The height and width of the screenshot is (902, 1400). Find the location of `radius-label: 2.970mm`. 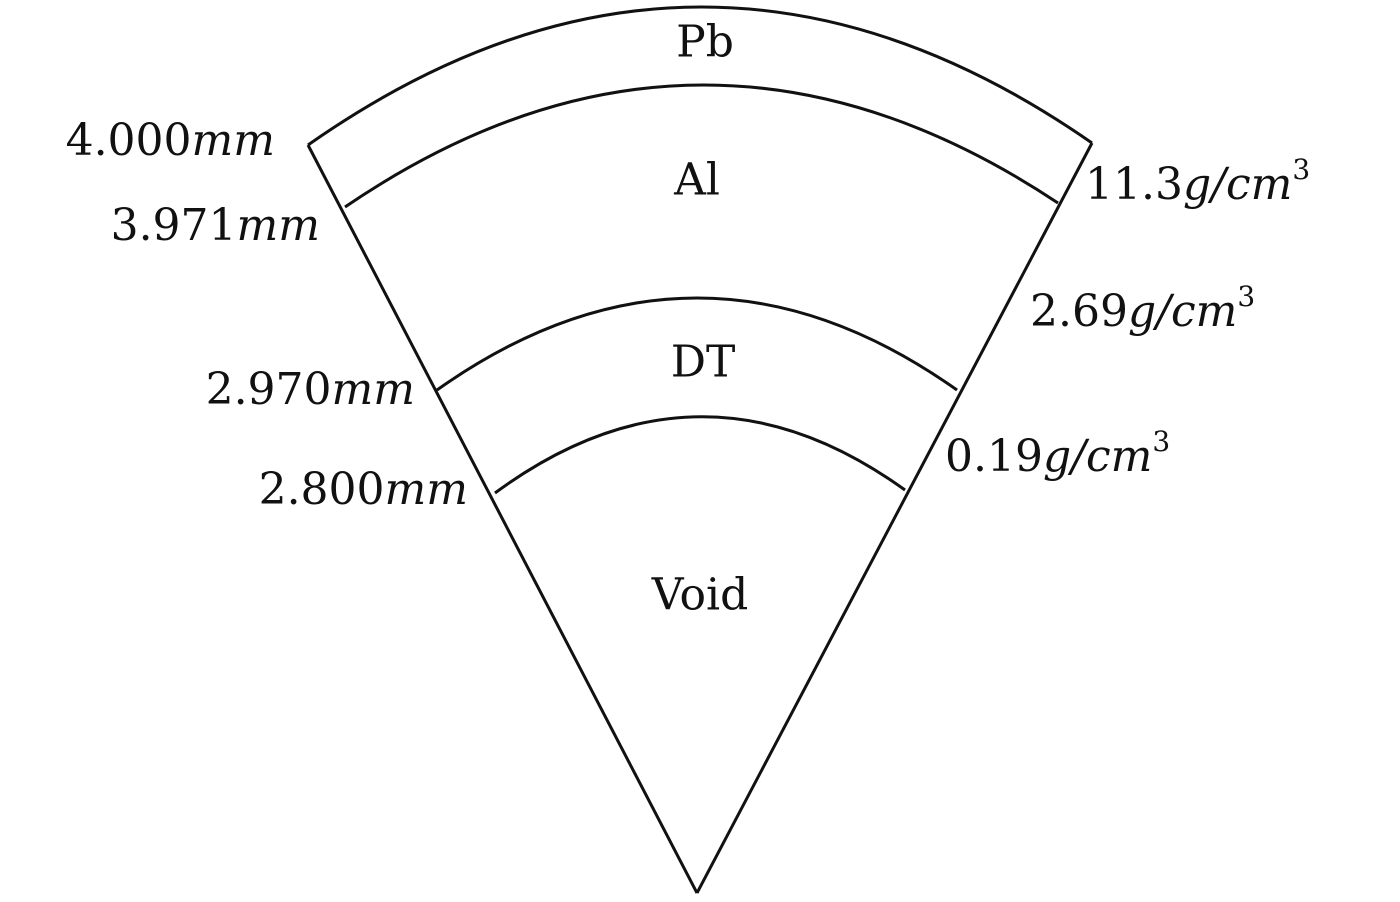

radius-label: 2.970mm is located at coordinates (310, 389).